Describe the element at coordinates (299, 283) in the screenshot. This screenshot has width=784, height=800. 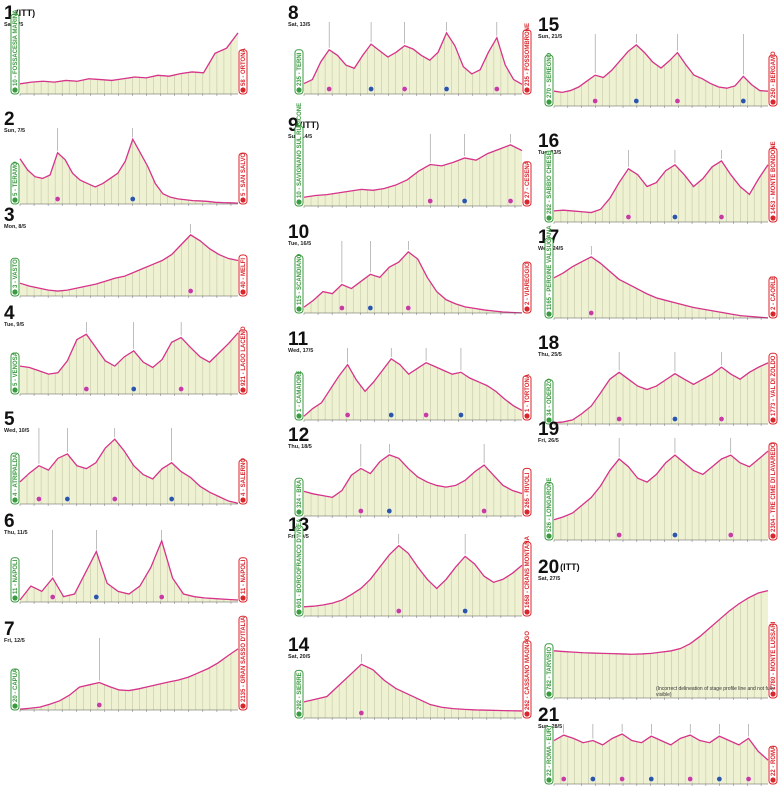
I see `start-location-box: 115 - SCANDIANO` at that location.